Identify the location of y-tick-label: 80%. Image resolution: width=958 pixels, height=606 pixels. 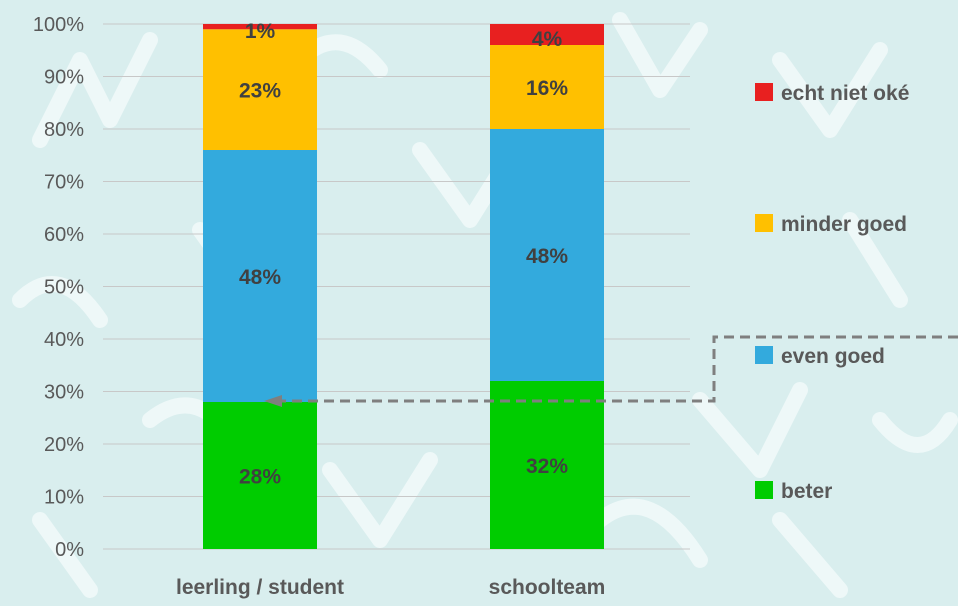
(64, 130).